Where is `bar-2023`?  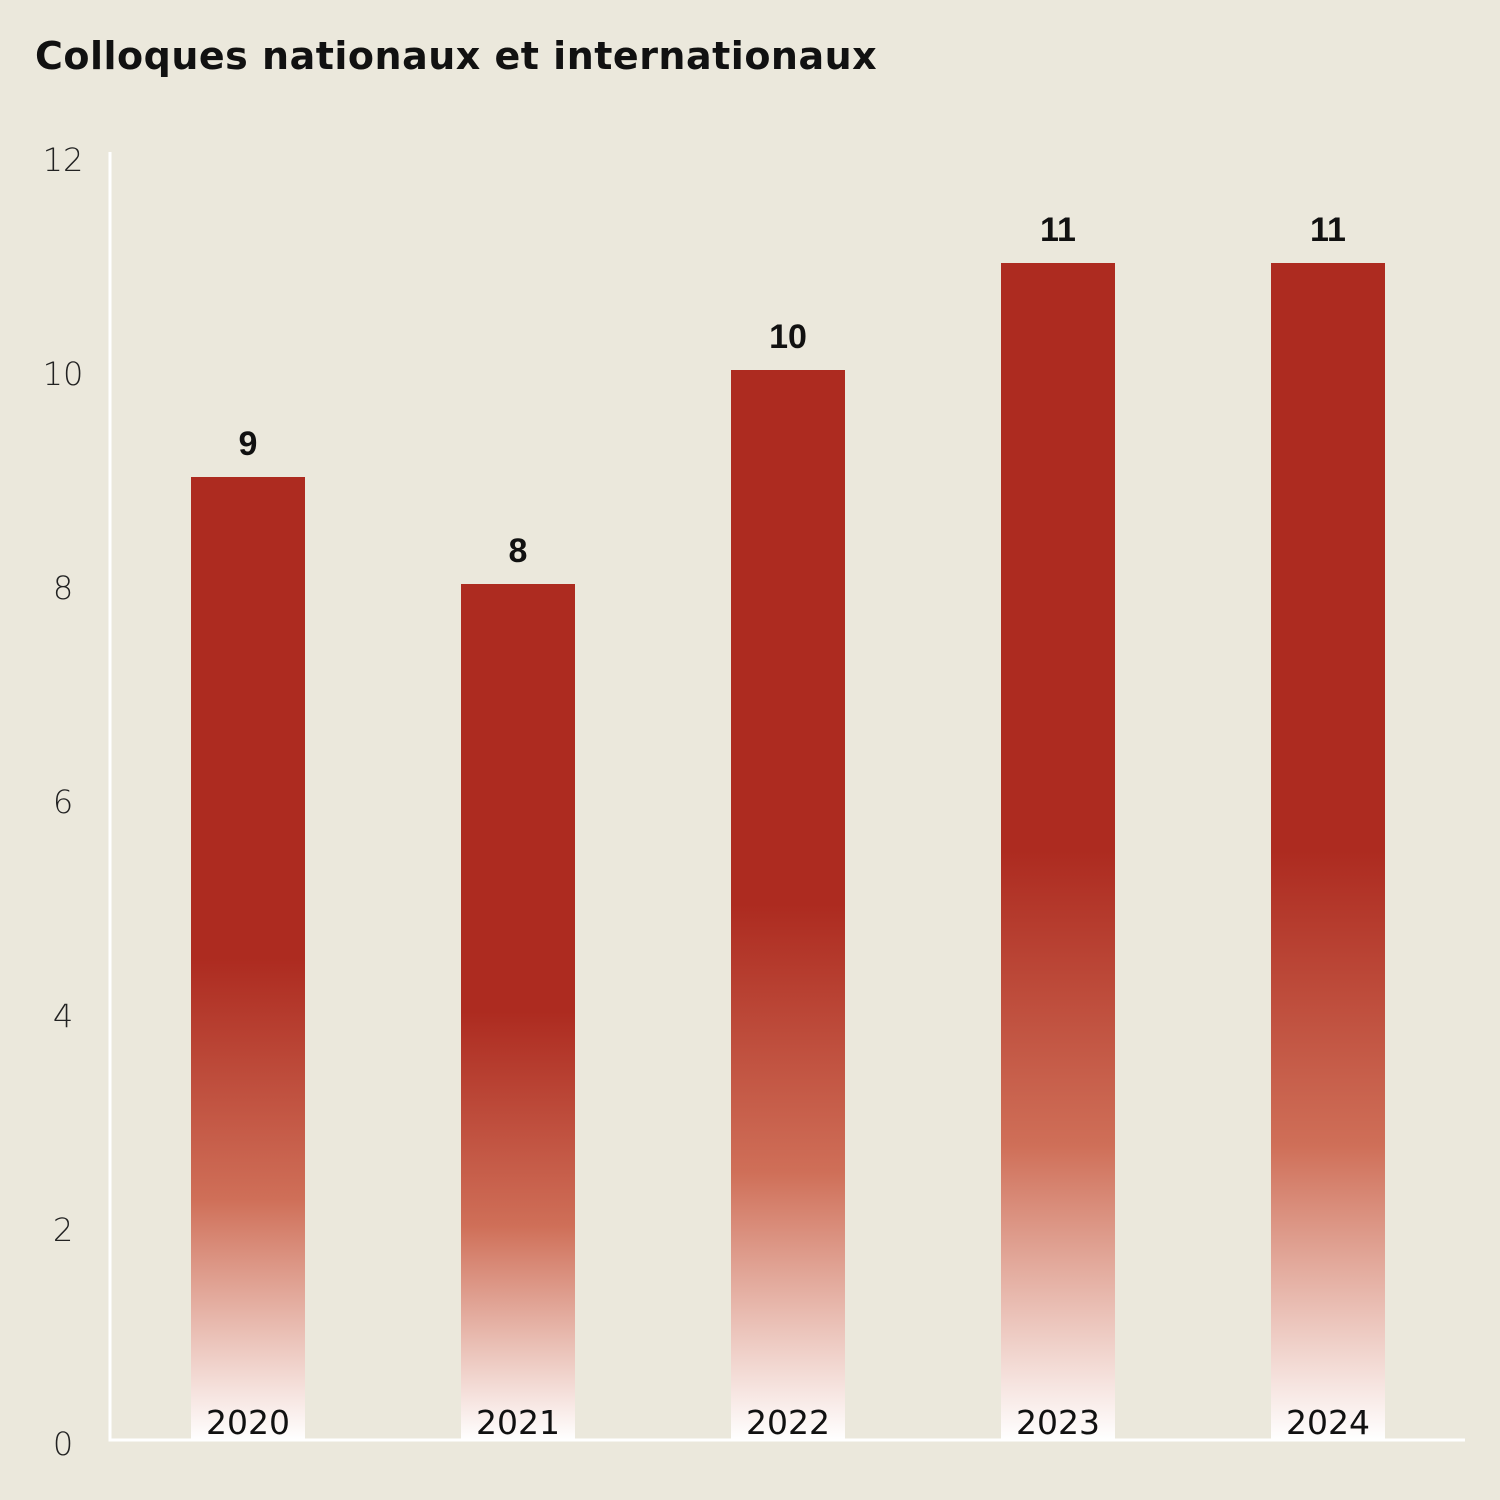 bar-2023 is located at coordinates (1058, 851).